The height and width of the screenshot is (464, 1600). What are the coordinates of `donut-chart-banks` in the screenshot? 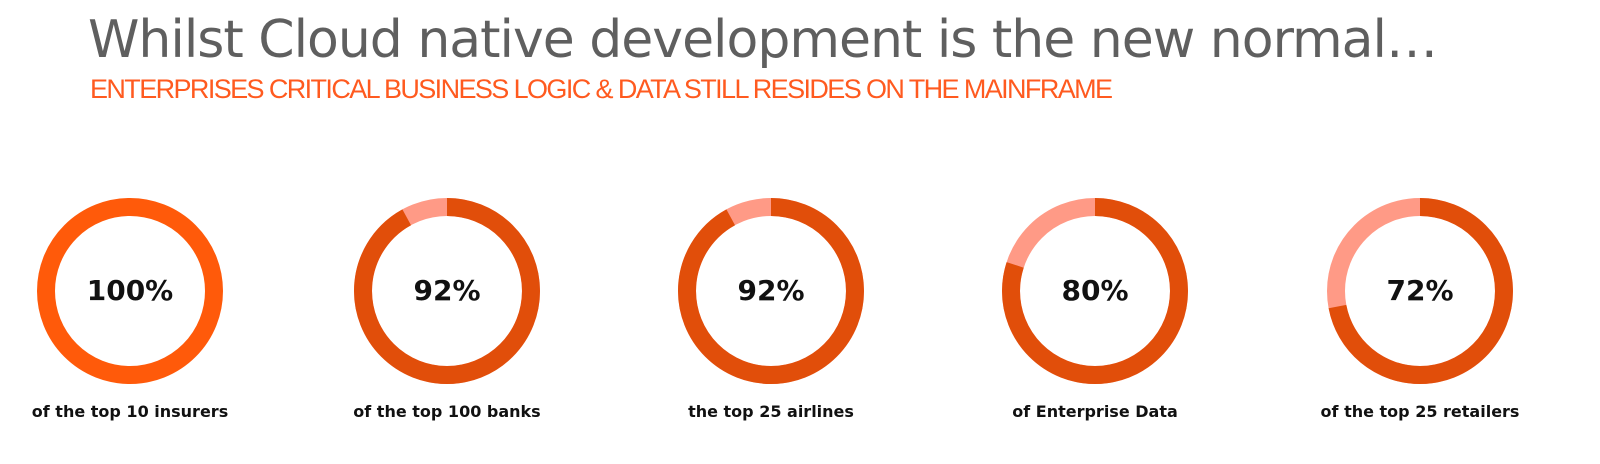 It's located at (447, 291).